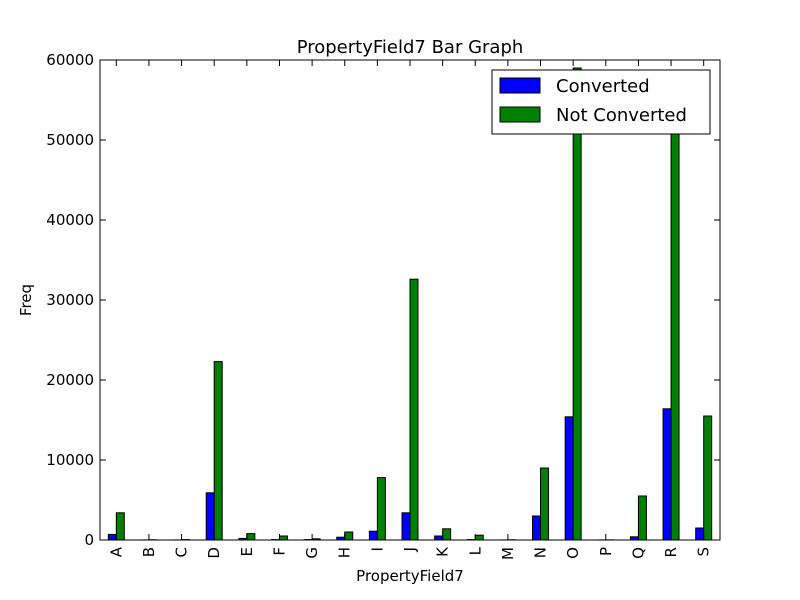  What do you see at coordinates (439, 538) in the screenshot?
I see `bar-converted-K` at bounding box center [439, 538].